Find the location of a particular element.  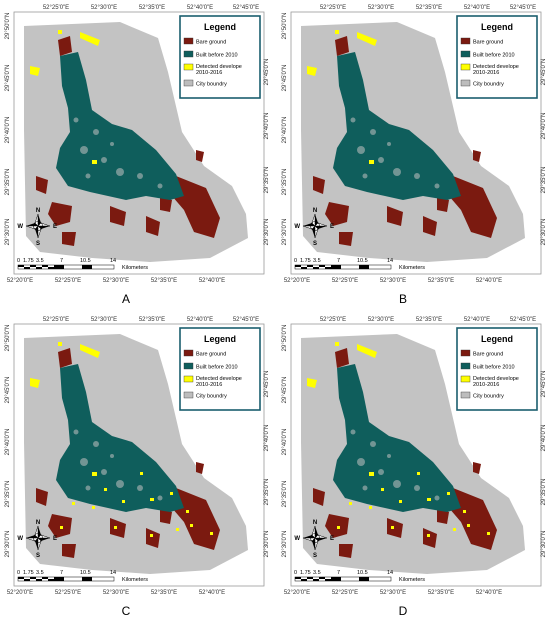

legend-label-detected-years: 2010-2016 is located at coordinates (209, 73).